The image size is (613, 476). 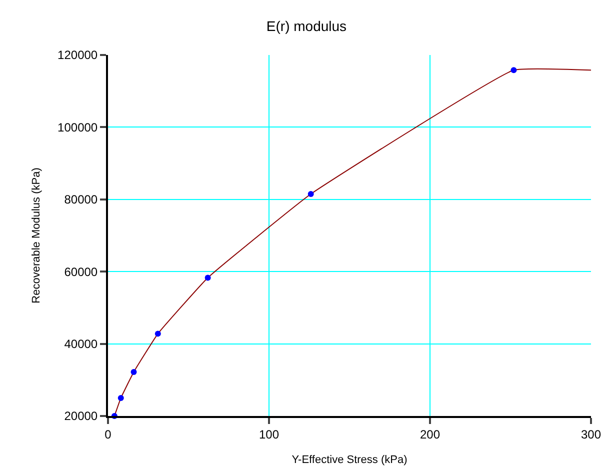 I want to click on y-axis-title: Recoverable Modulus (kPa), so click(x=36, y=236).